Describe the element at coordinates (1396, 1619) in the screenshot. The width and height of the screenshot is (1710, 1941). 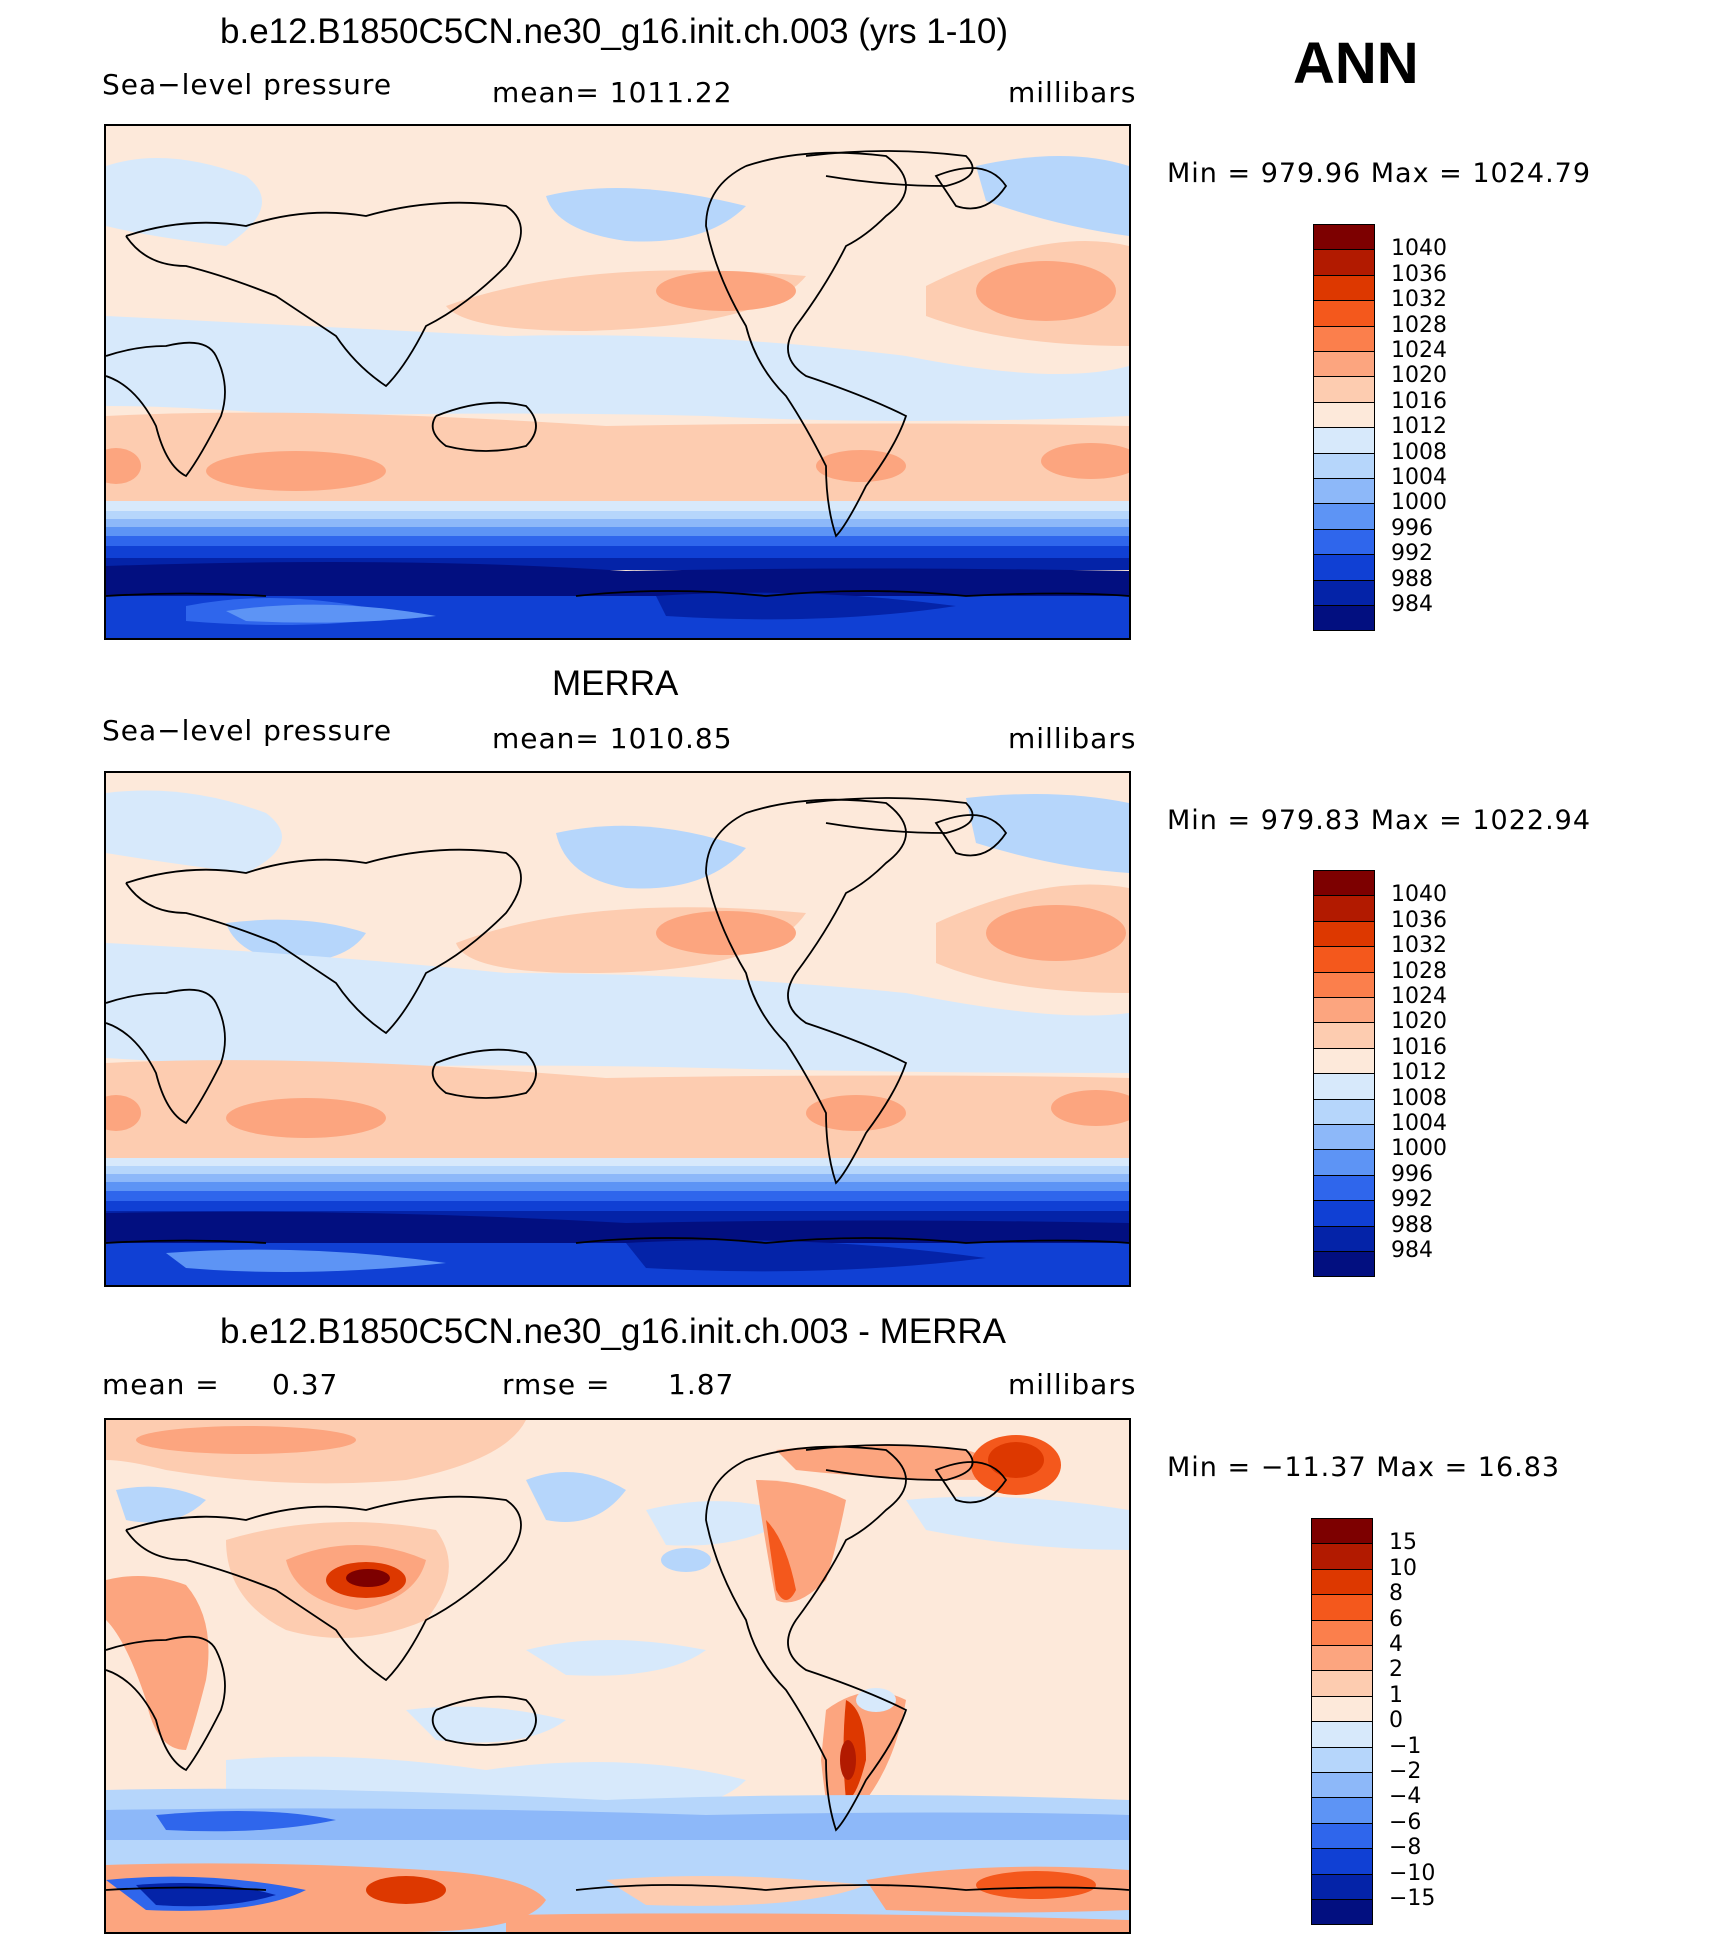
I see `colorbar-label: 6` at that location.